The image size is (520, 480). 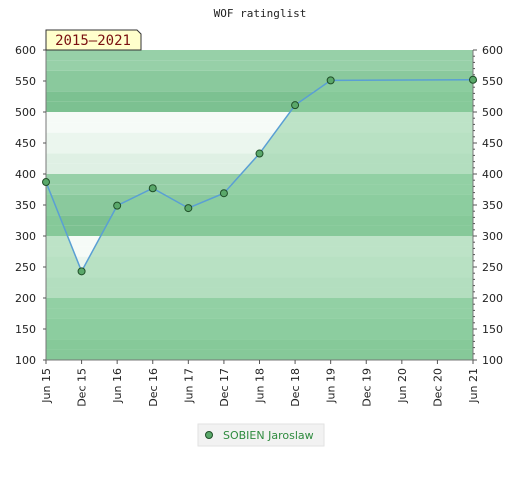 What do you see at coordinates (492, 236) in the screenshot?
I see `y-tick-label-right: 300` at bounding box center [492, 236].